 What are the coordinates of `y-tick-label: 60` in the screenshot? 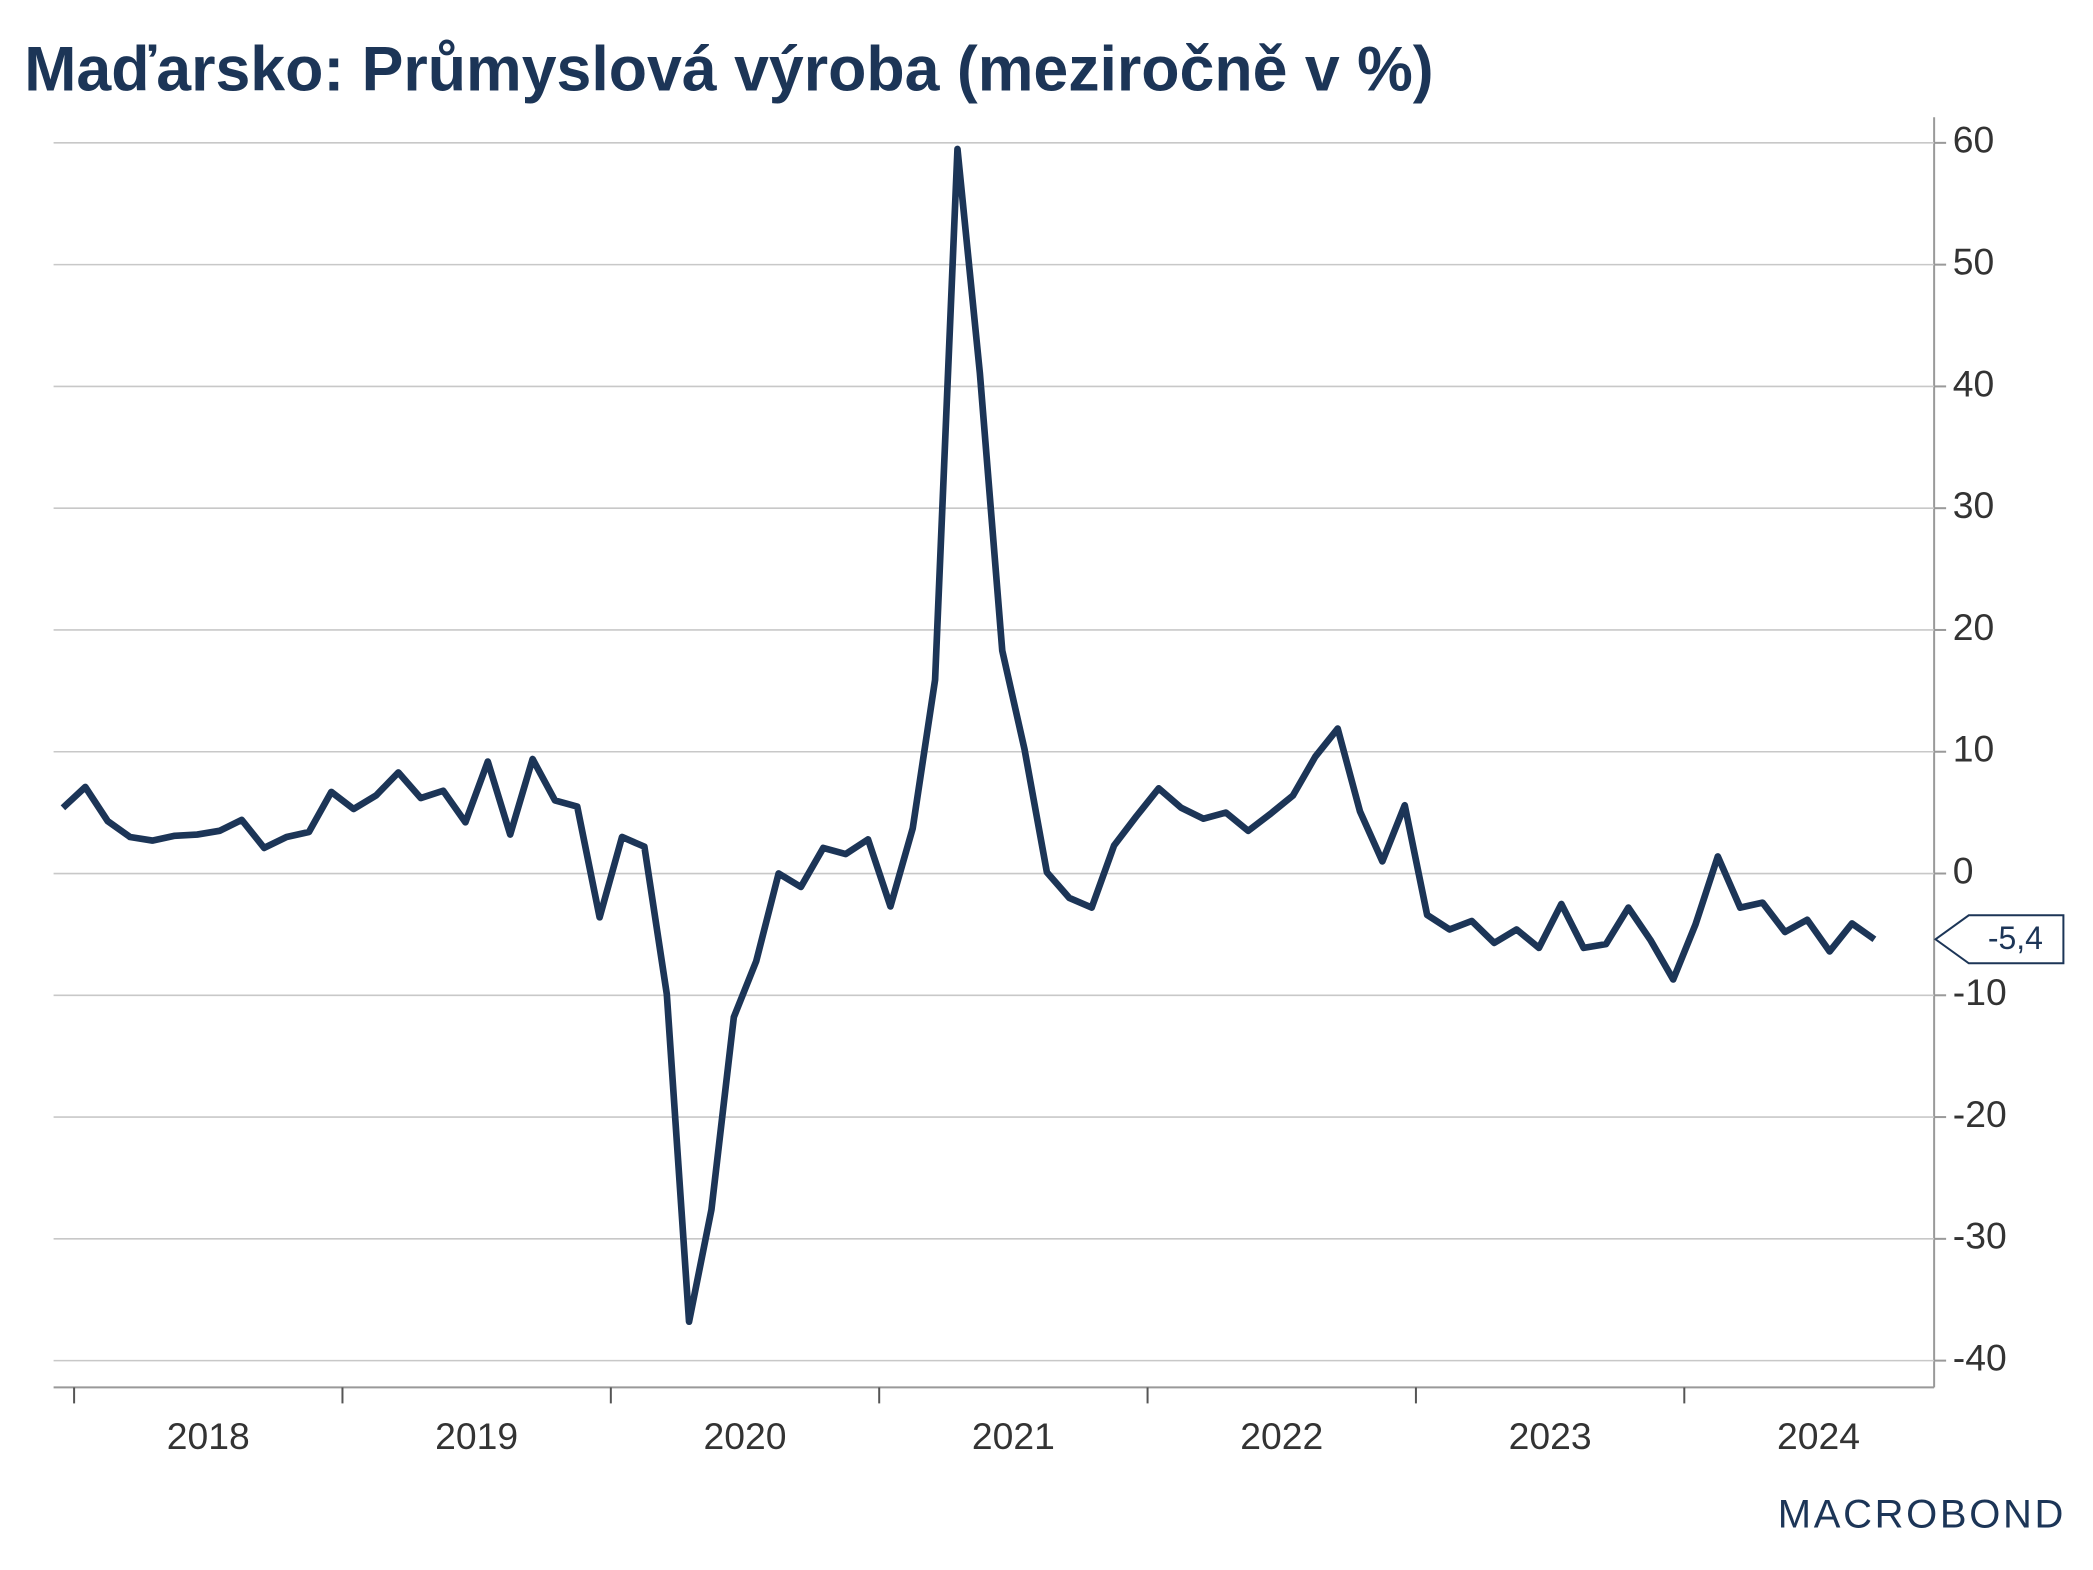 It's located at (1974, 140).